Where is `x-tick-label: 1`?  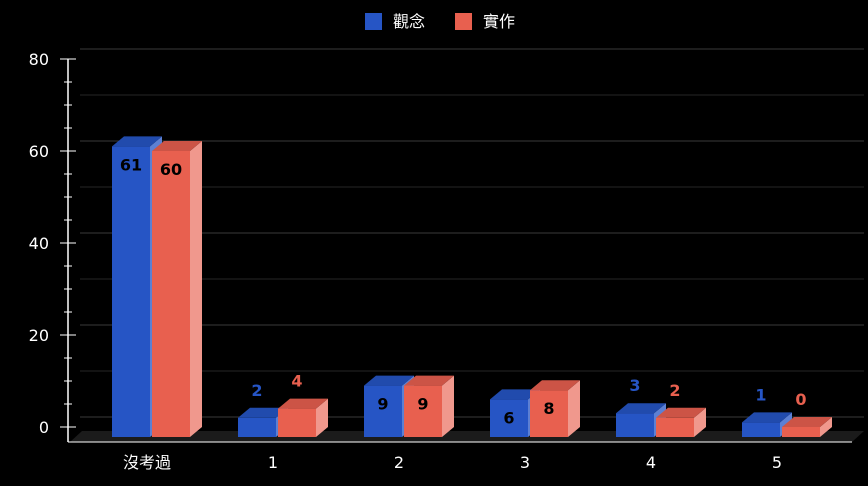 x-tick-label: 1 is located at coordinates (273, 462).